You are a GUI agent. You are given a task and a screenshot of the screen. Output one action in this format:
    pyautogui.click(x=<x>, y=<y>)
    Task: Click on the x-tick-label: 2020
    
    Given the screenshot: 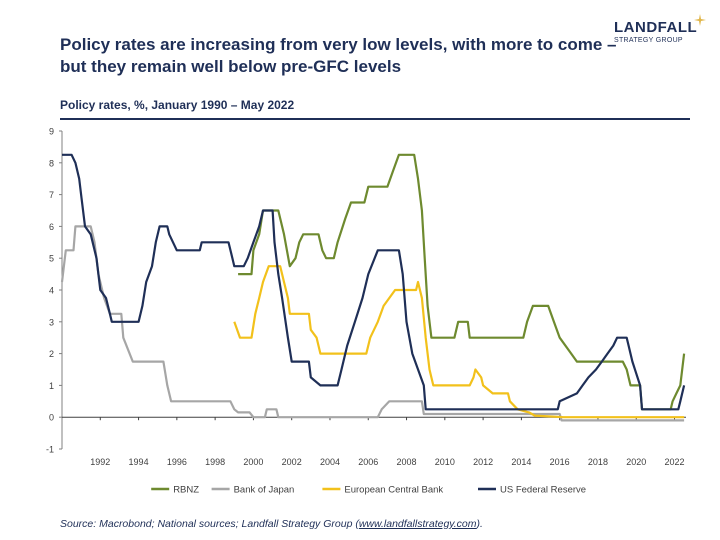 What is the action you would take?
    pyautogui.click(x=636, y=462)
    